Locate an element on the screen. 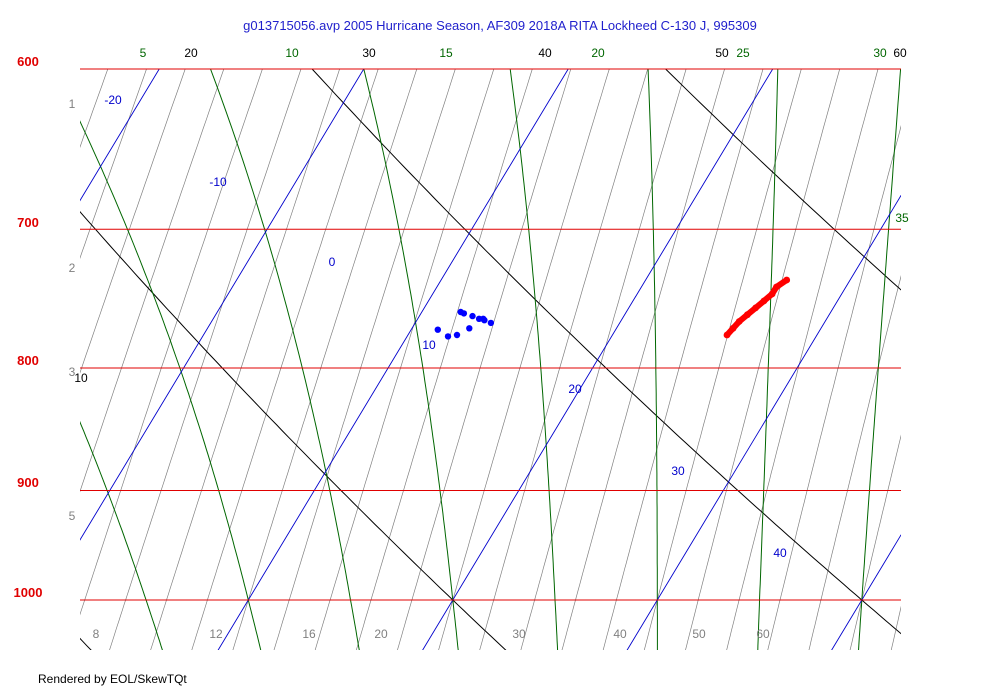  mixing-ratio-label: 50 is located at coordinates (699, 634).